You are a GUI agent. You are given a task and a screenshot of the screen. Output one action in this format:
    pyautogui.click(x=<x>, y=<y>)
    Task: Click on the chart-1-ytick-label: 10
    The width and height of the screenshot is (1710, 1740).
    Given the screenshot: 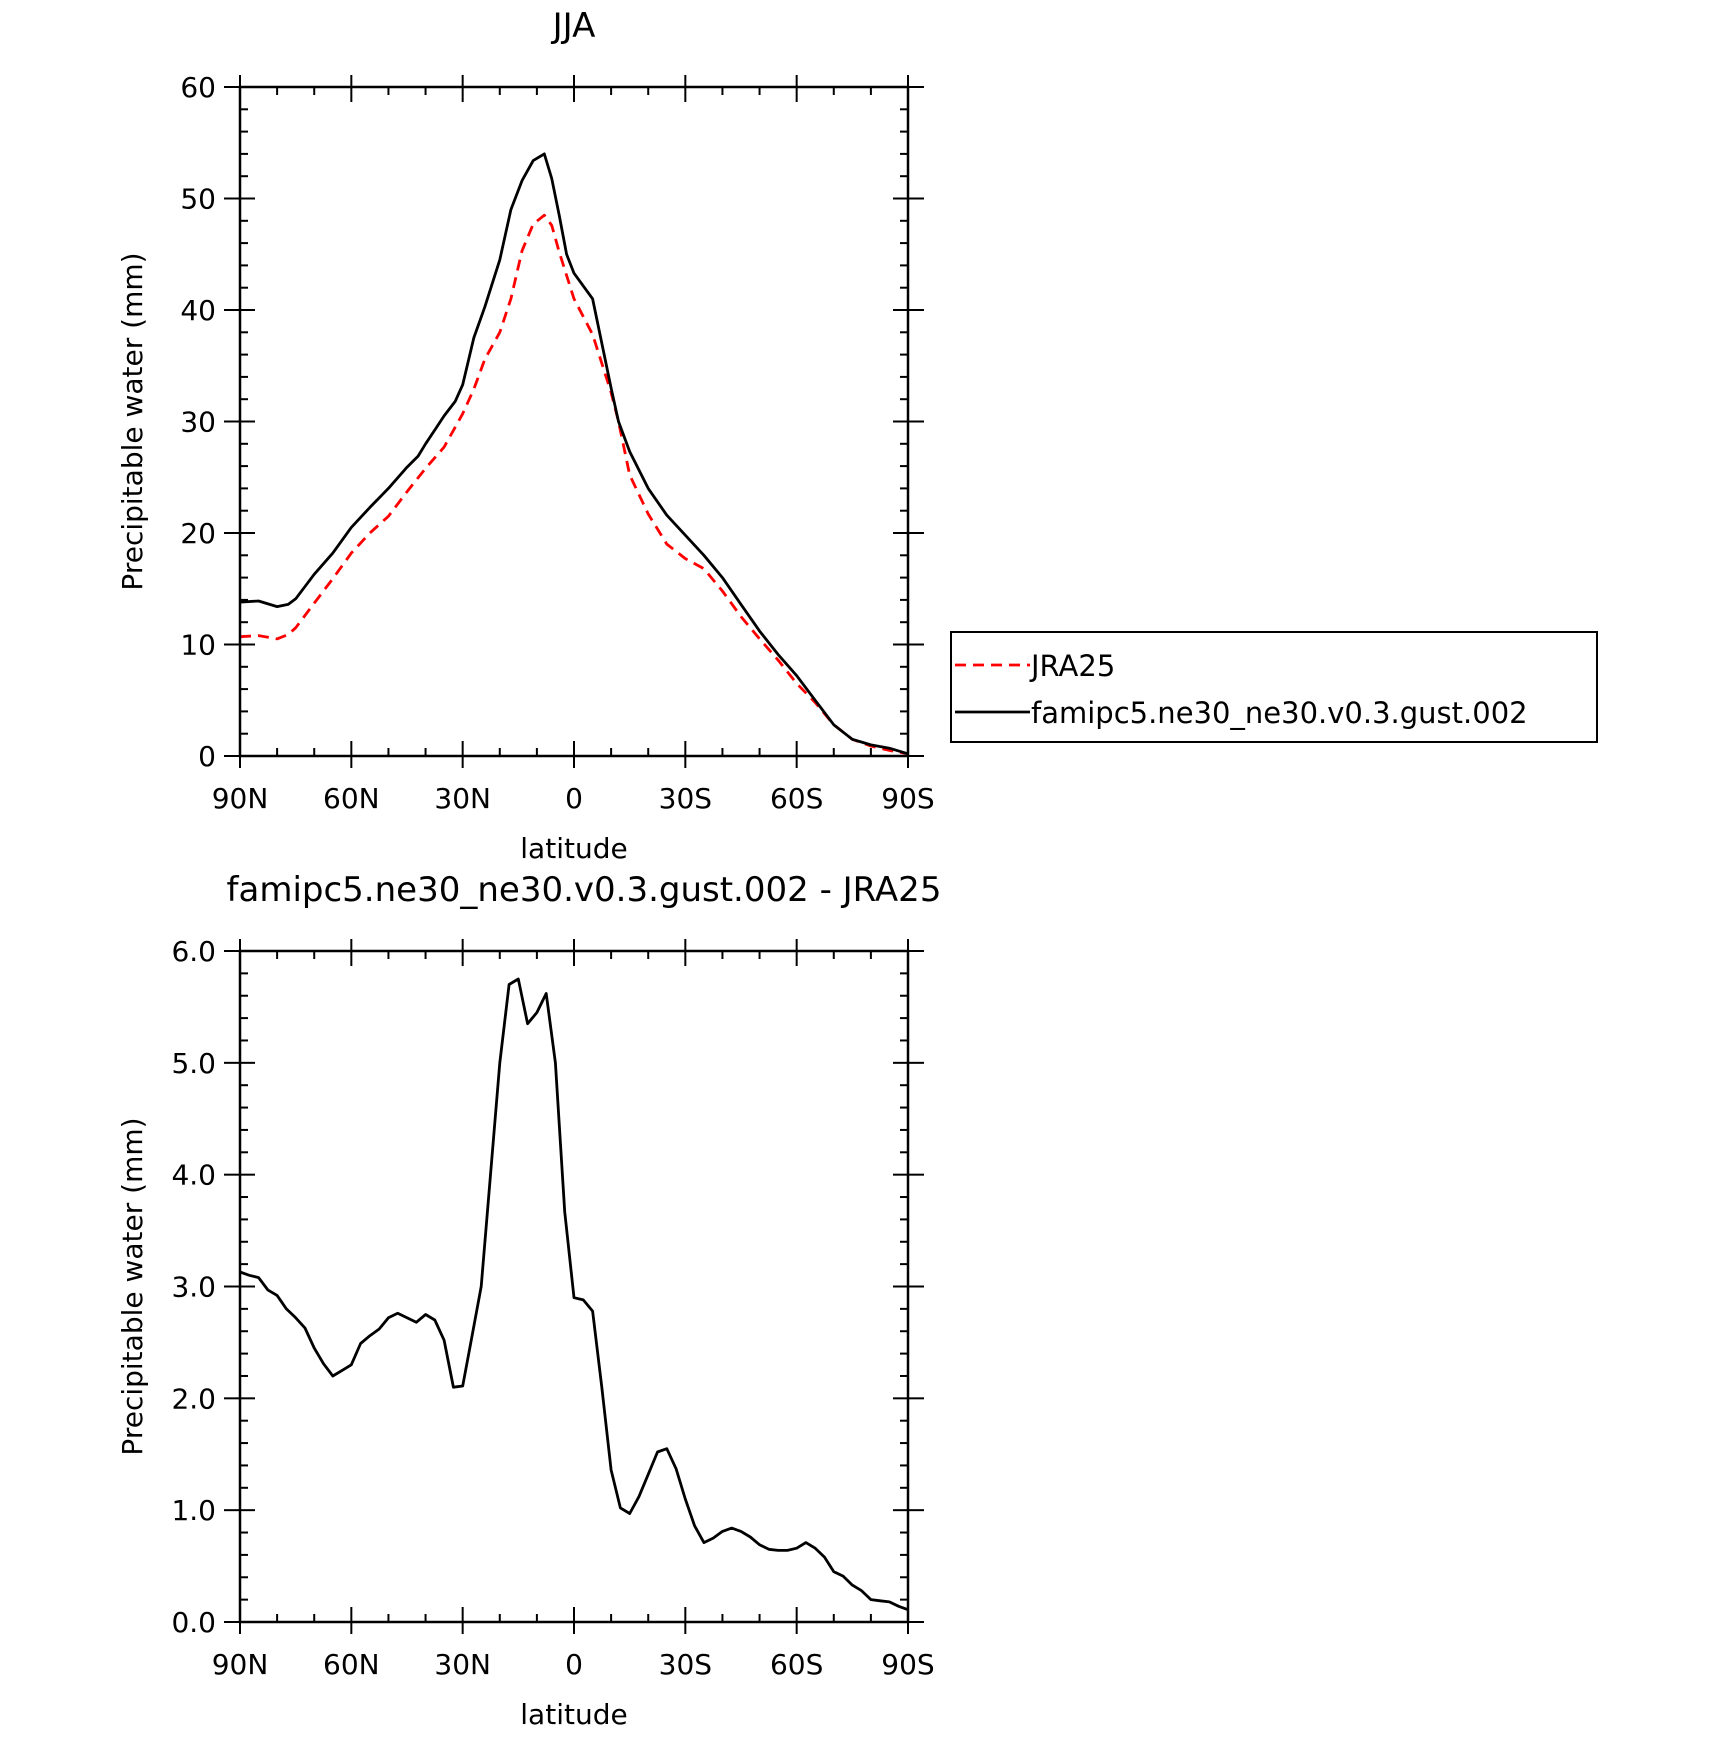 What is the action you would take?
    pyautogui.click(x=198, y=645)
    